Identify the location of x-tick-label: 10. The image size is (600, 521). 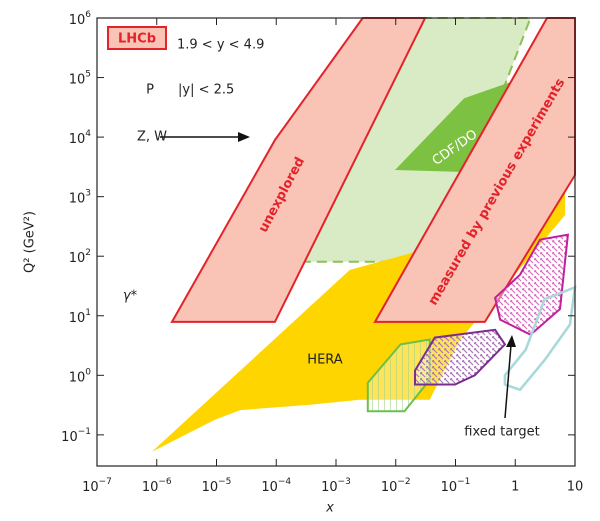
(575, 487).